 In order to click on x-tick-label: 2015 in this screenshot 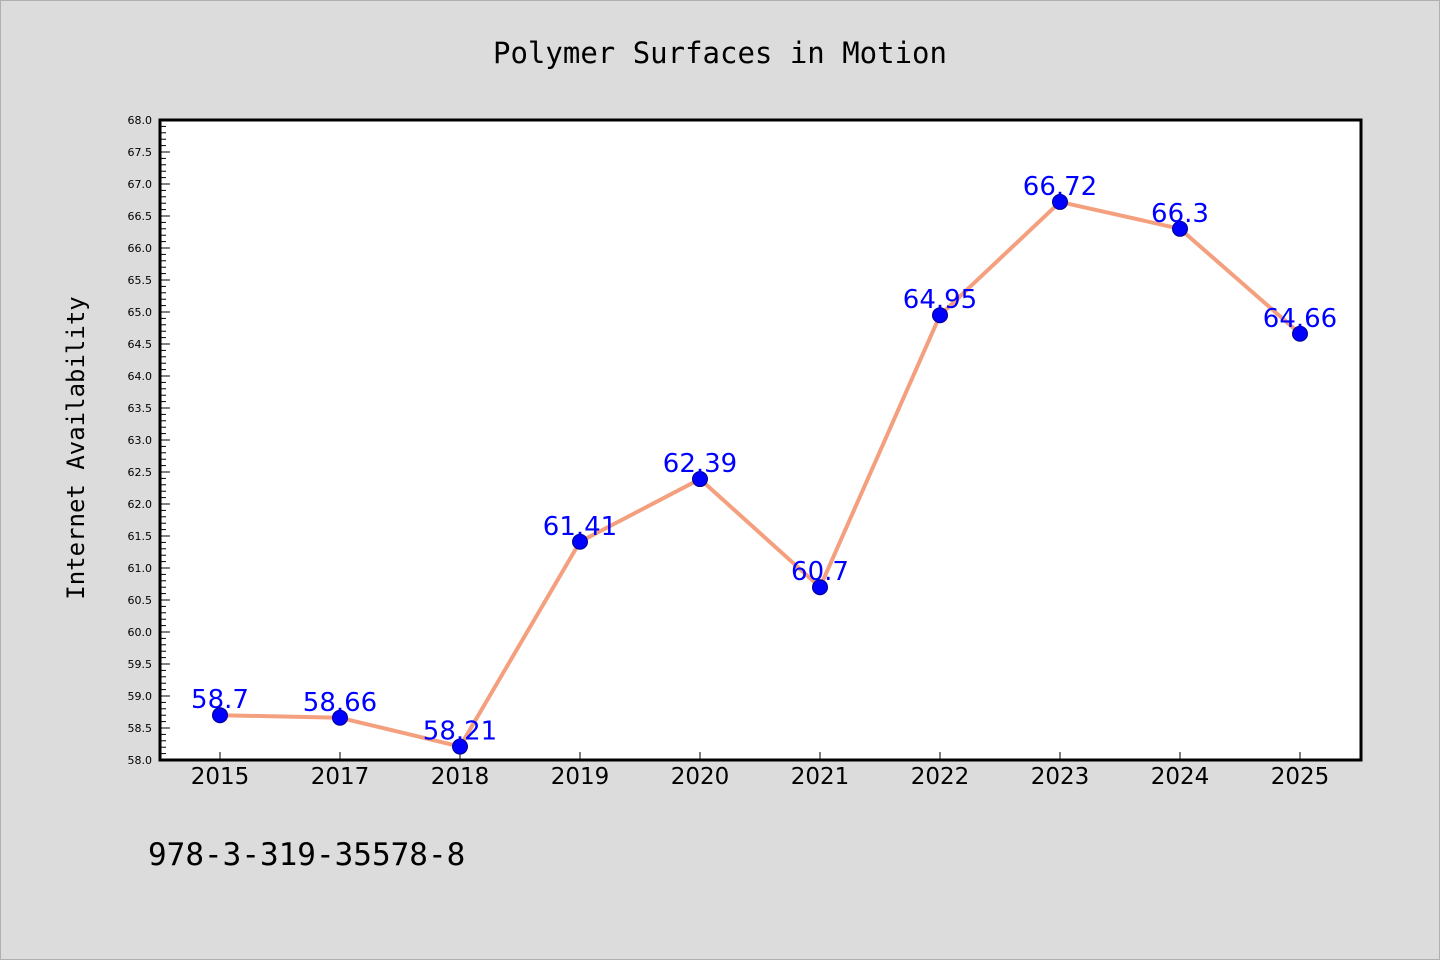, I will do `click(220, 777)`.